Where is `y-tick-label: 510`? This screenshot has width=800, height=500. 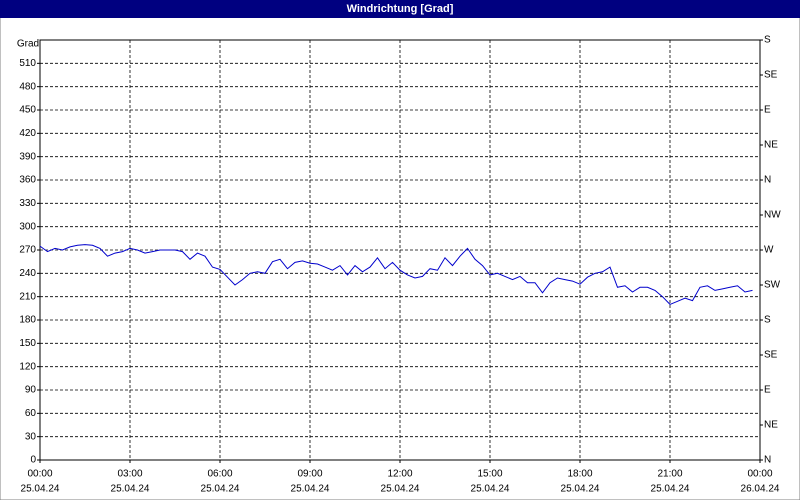 y-tick-label: 510 is located at coordinates (27, 63).